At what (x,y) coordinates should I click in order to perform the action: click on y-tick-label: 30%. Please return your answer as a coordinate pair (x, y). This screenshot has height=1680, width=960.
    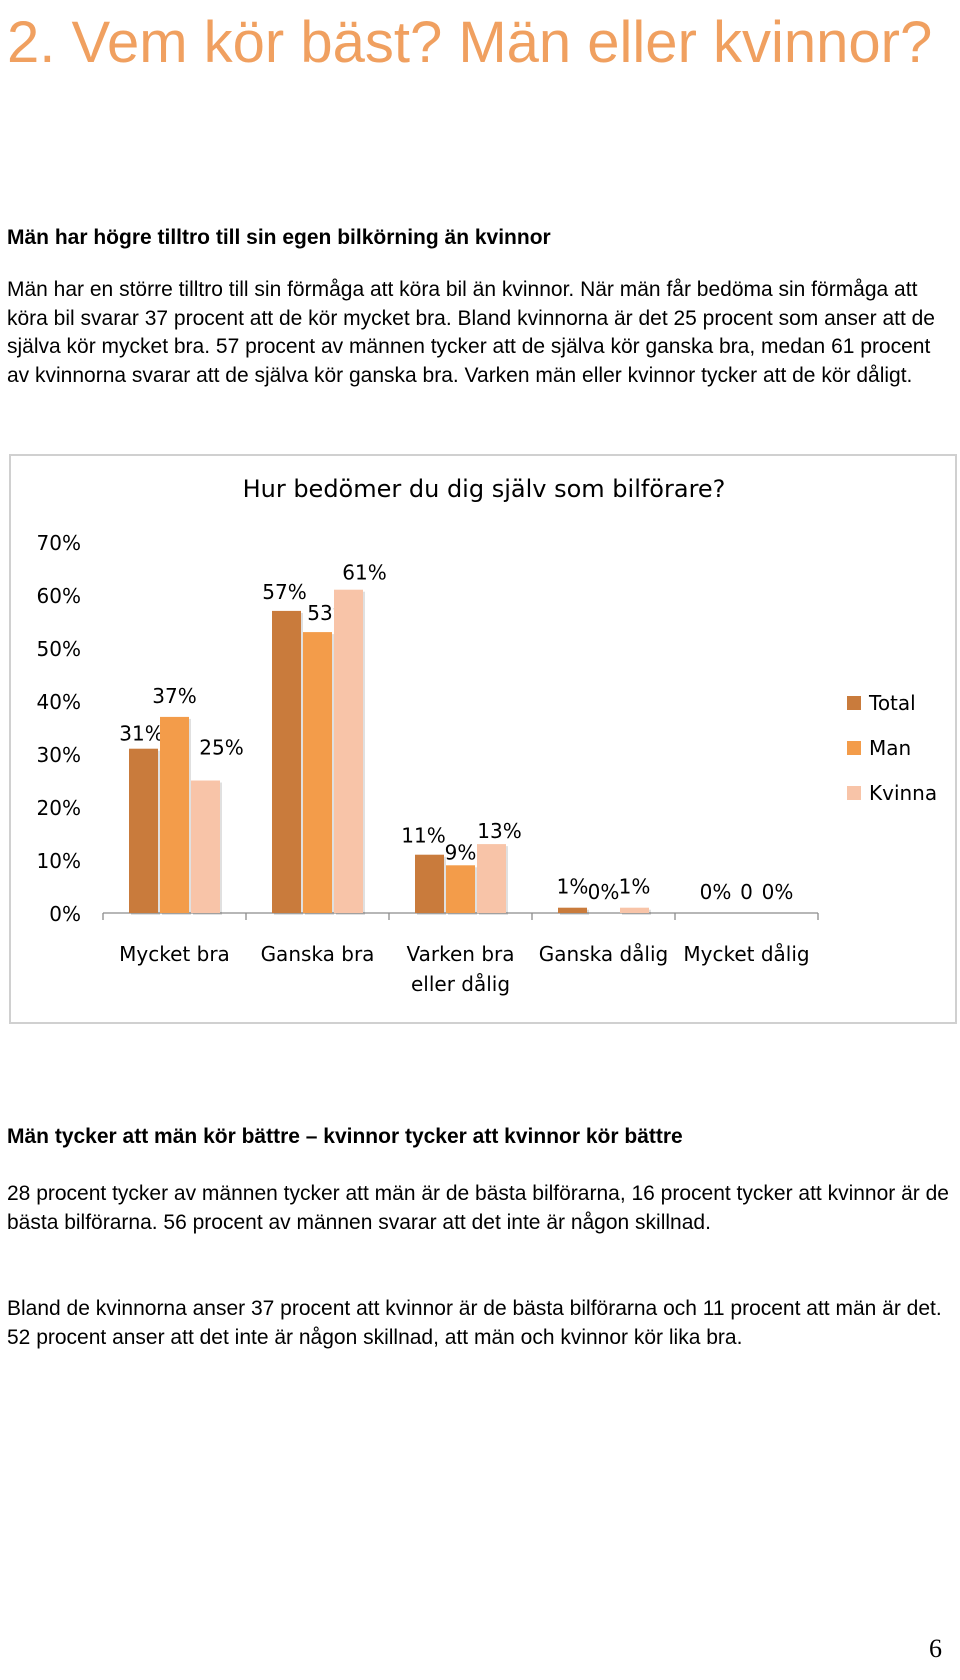
    Looking at the image, I should click on (59, 755).